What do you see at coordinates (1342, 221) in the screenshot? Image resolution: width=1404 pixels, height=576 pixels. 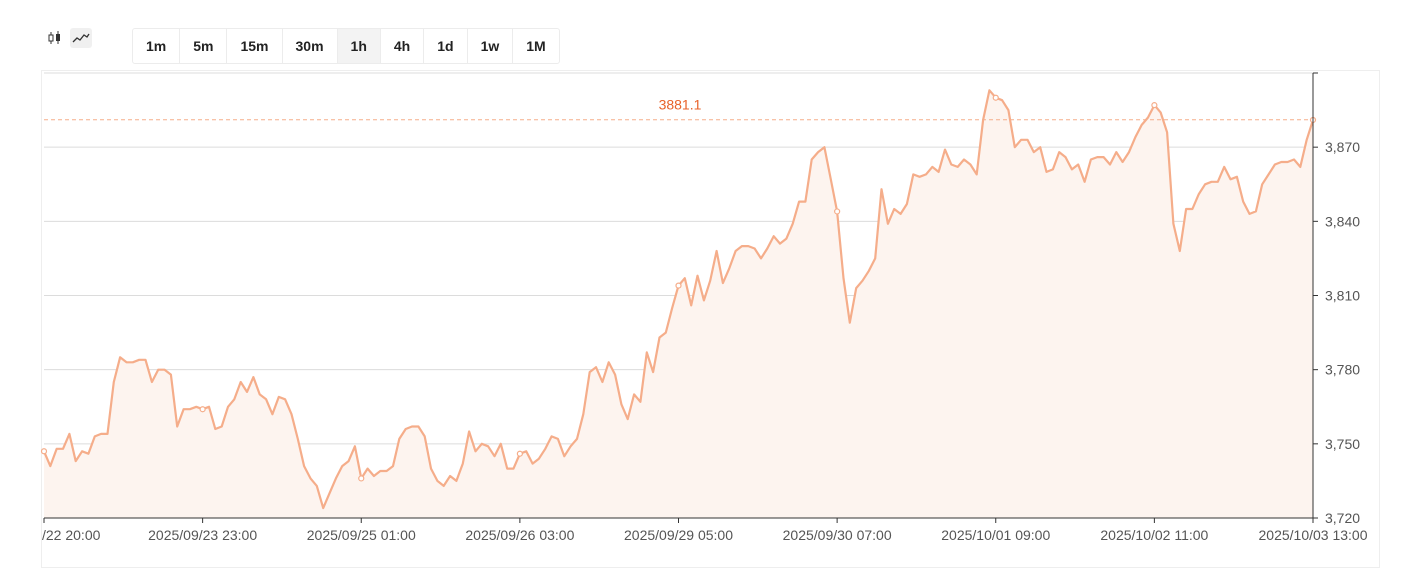 I see `y-tick-label: 3,840` at bounding box center [1342, 221].